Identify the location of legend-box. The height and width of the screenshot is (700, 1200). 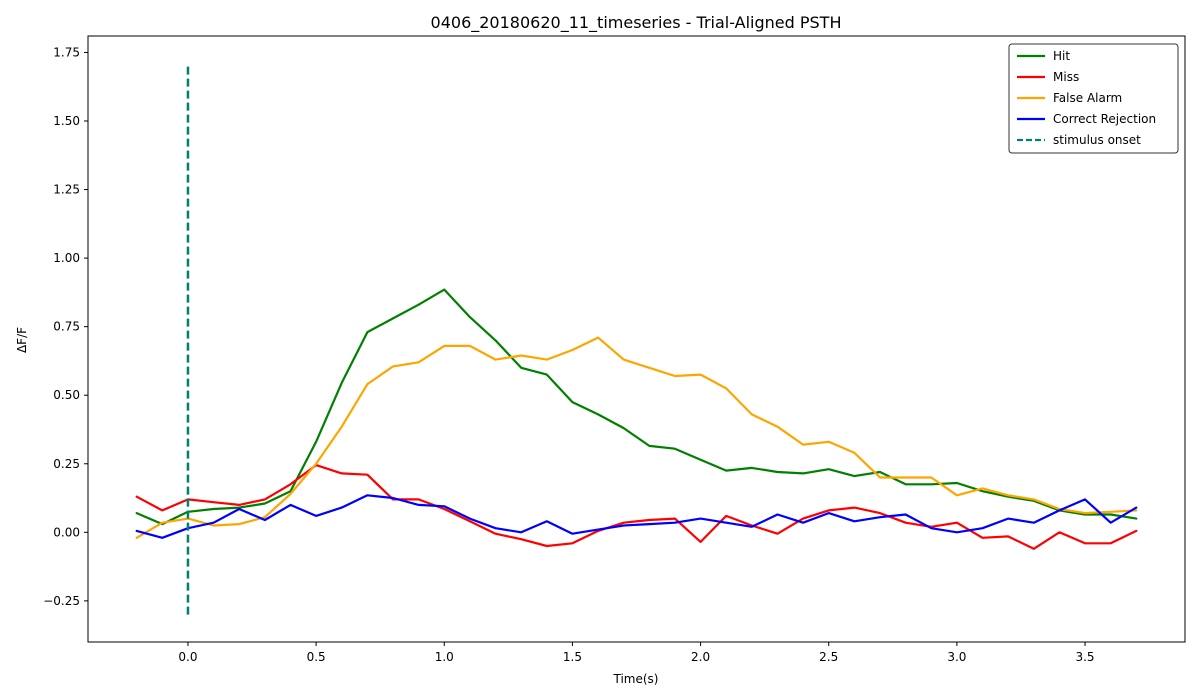
(1093, 98).